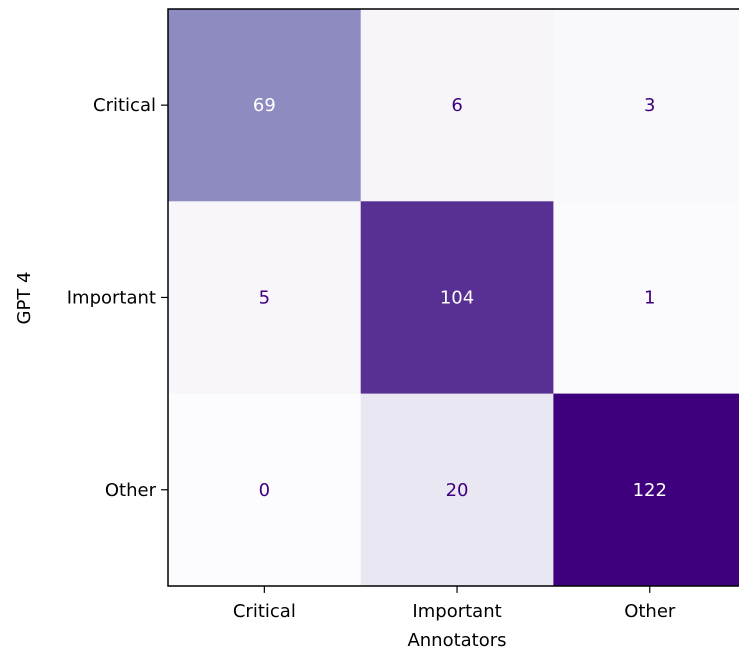 This screenshot has width=739, height=651. What do you see at coordinates (111, 297) in the screenshot?
I see `y-tick-label: Important` at bounding box center [111, 297].